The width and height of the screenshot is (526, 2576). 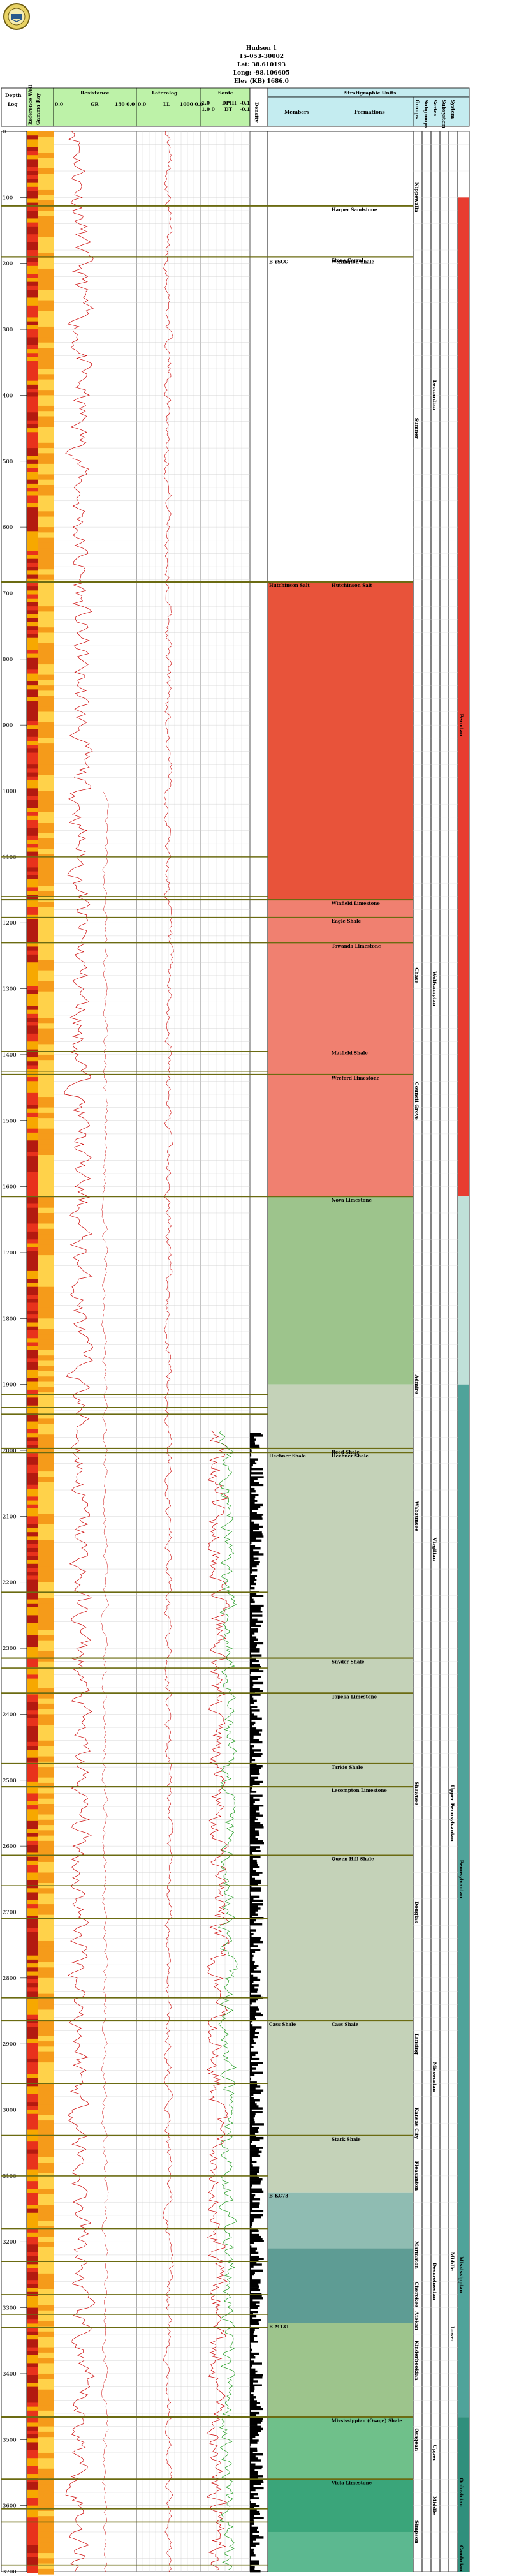 What do you see at coordinates (8, 198) in the screenshot?
I see `depth-tick-label: 100` at bounding box center [8, 198].